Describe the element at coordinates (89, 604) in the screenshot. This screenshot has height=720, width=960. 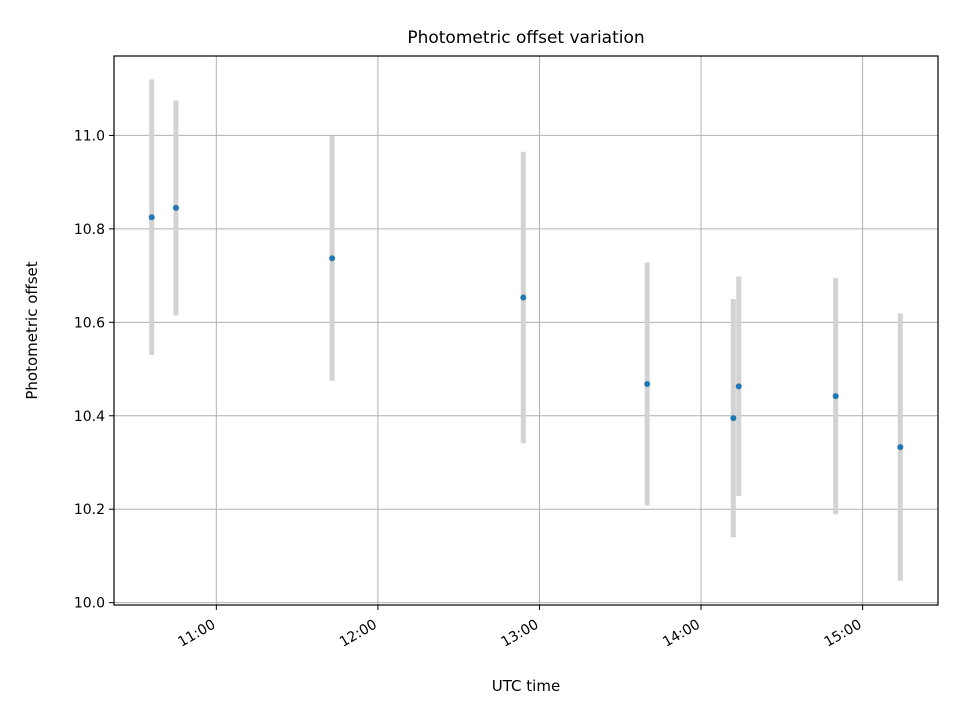
I see `y-tick-label: 10.0` at that location.